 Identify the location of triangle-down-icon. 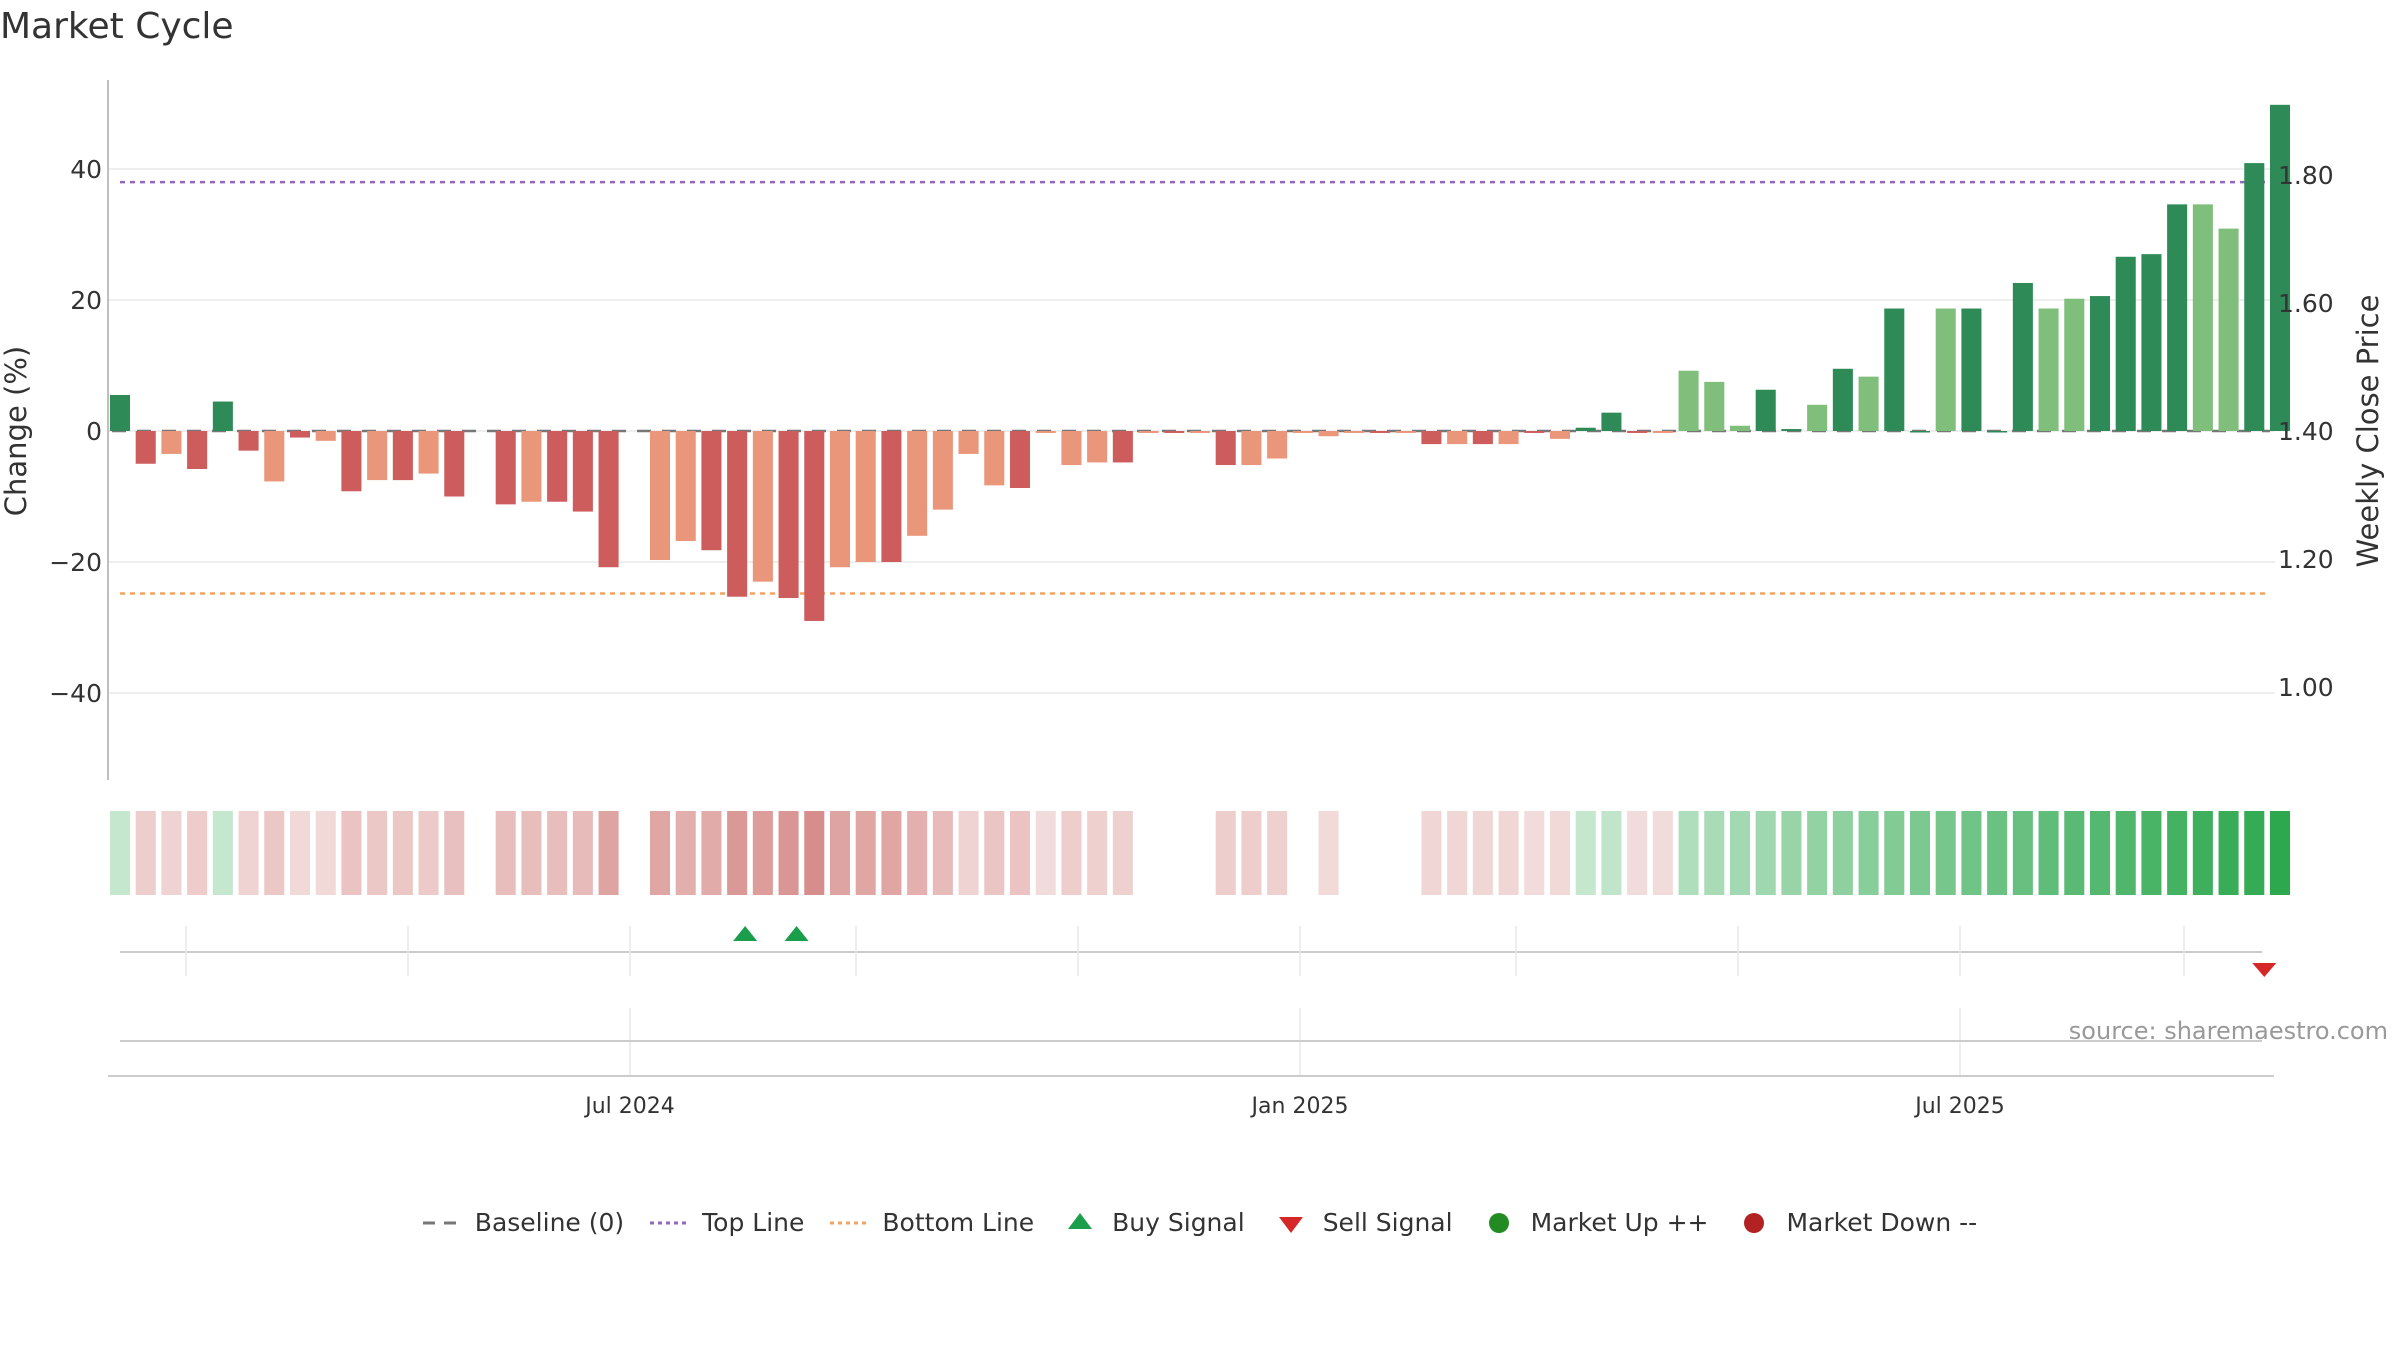
(1291, 1223).